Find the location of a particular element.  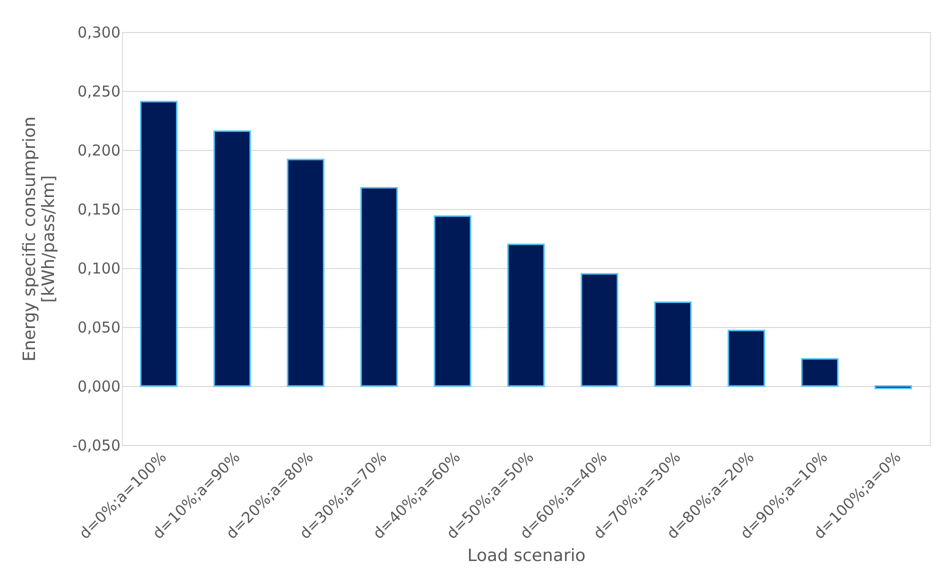

y-tick-label: 0,300 is located at coordinates (99, 33).